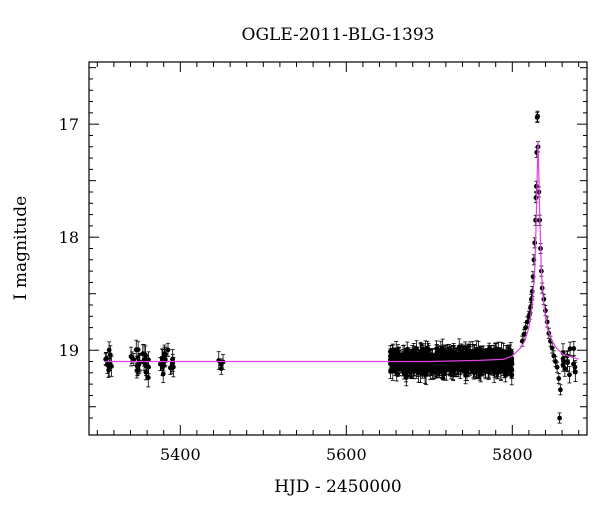 The image size is (600, 517). I want to click on x-tick-label: 5600, so click(346, 454).